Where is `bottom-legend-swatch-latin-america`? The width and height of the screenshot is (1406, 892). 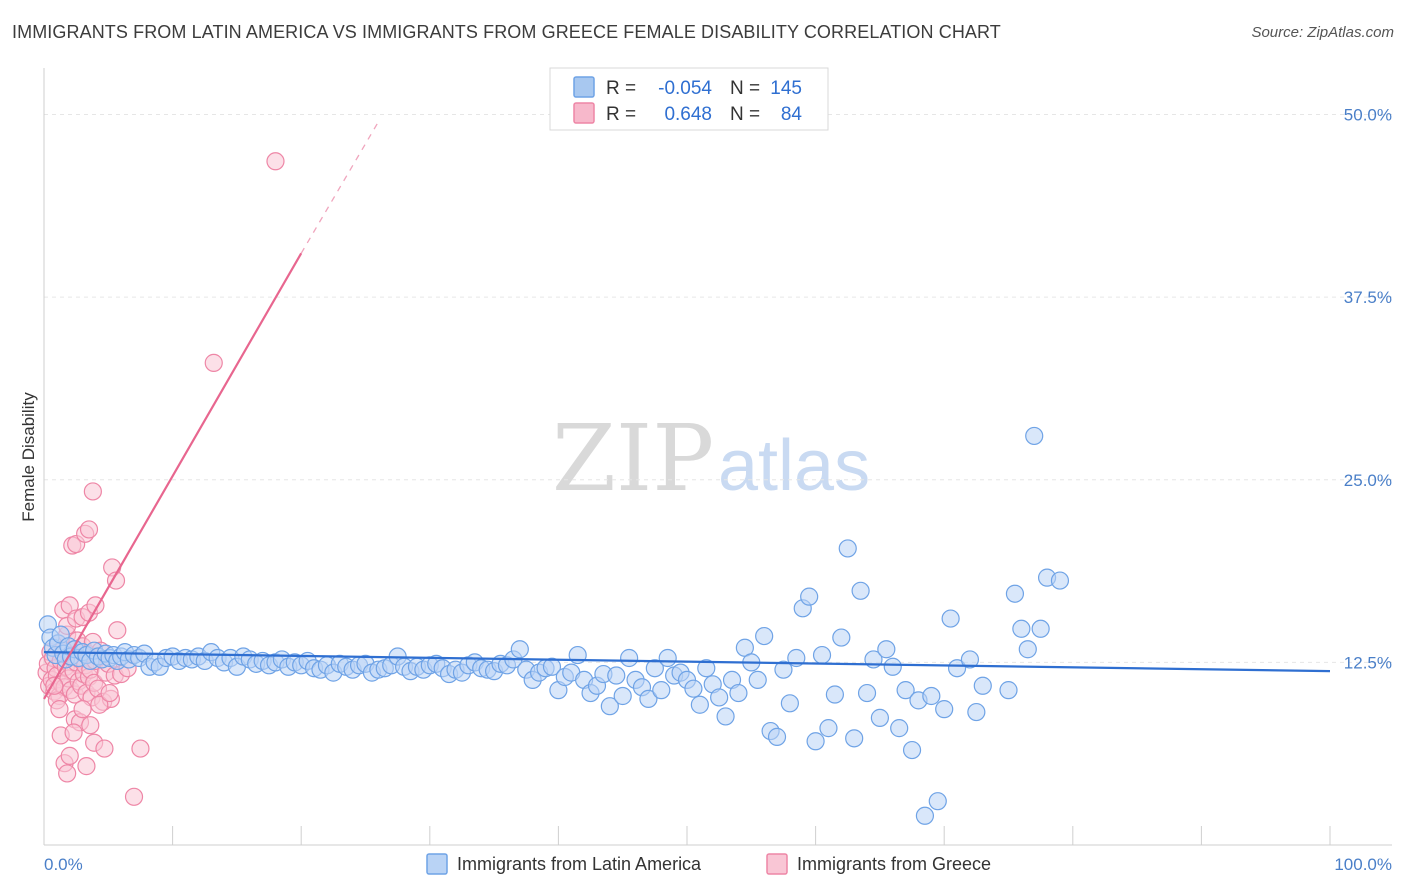
bottom-legend-swatch-latin-america is located at coordinates (437, 864).